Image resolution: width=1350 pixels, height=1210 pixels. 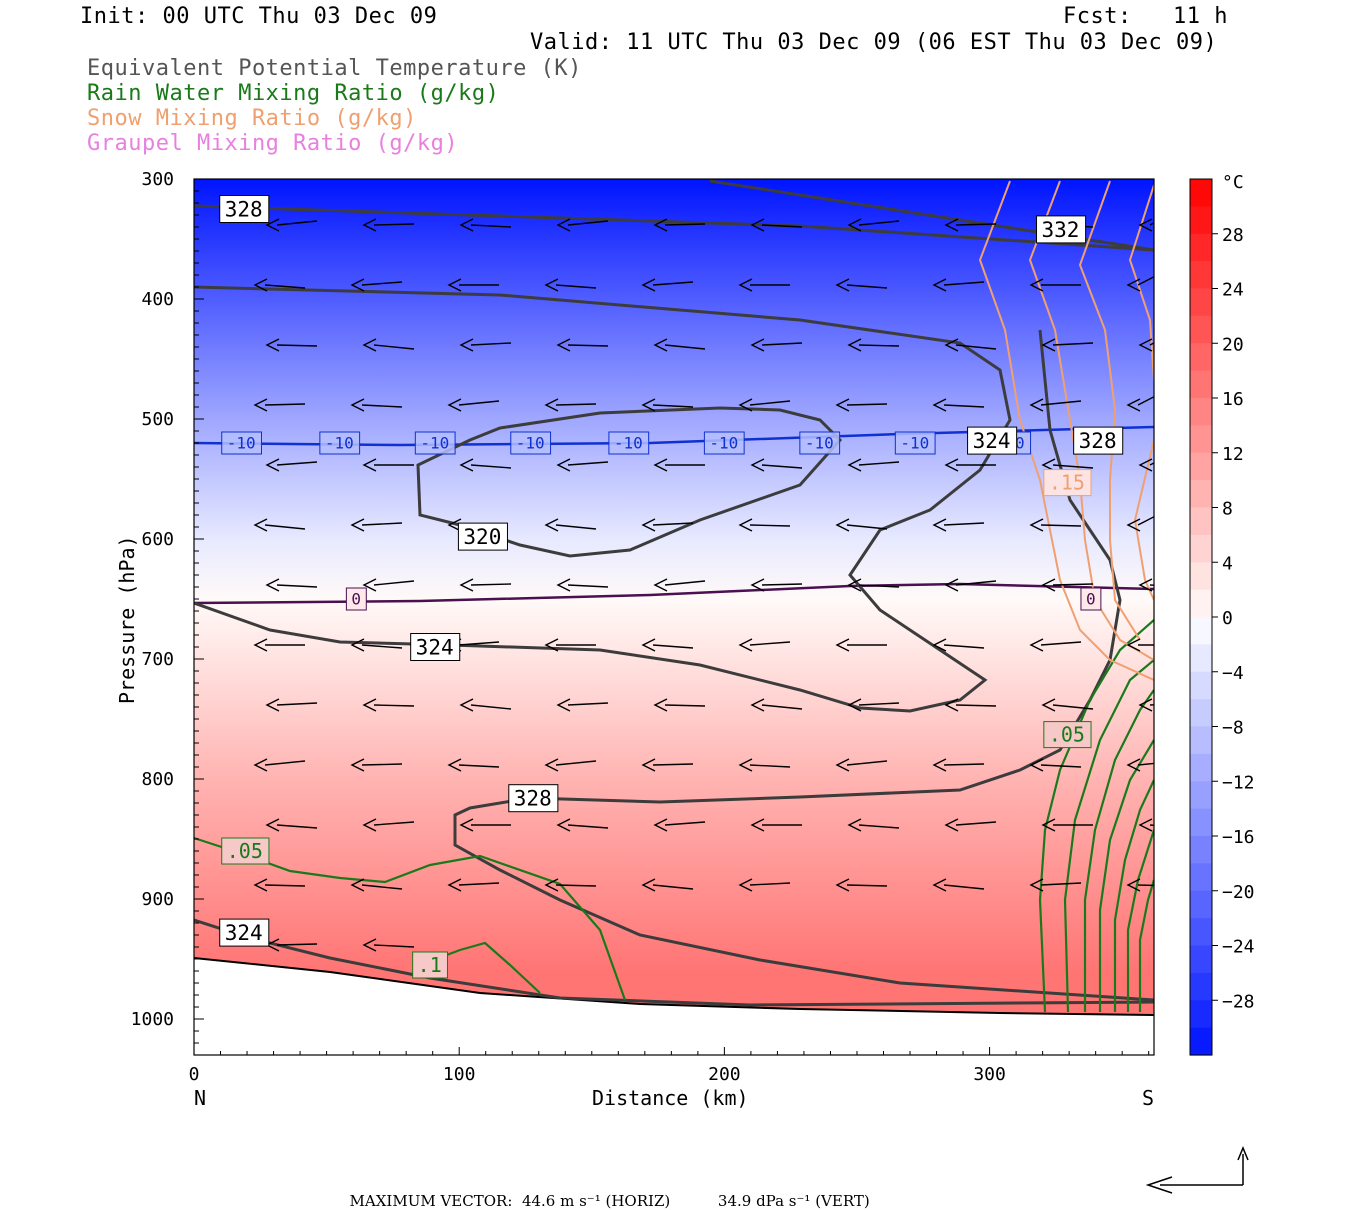 What do you see at coordinates (157, 899) in the screenshot?
I see `y-tick-label: 900` at bounding box center [157, 899].